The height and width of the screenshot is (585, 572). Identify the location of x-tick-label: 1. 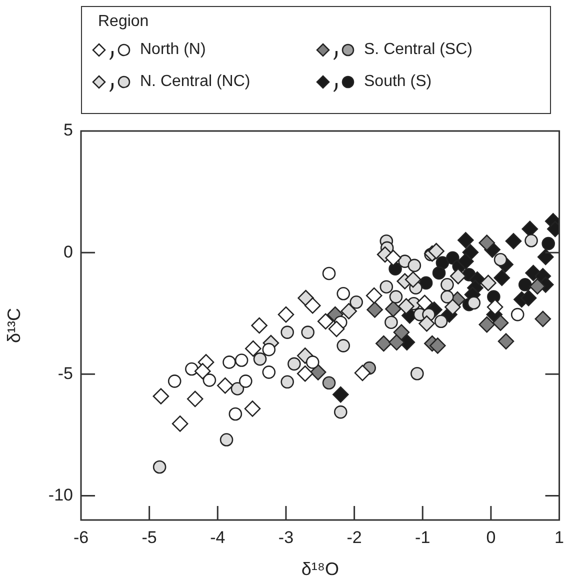
(559, 537).